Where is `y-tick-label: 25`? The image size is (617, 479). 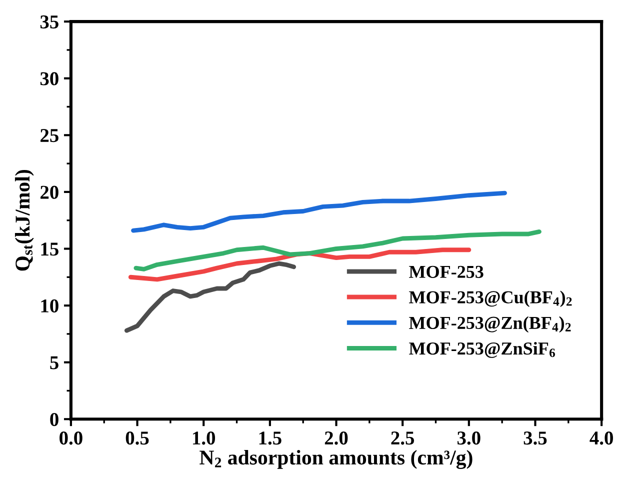
y-tick-label: 25 is located at coordinates (49, 135).